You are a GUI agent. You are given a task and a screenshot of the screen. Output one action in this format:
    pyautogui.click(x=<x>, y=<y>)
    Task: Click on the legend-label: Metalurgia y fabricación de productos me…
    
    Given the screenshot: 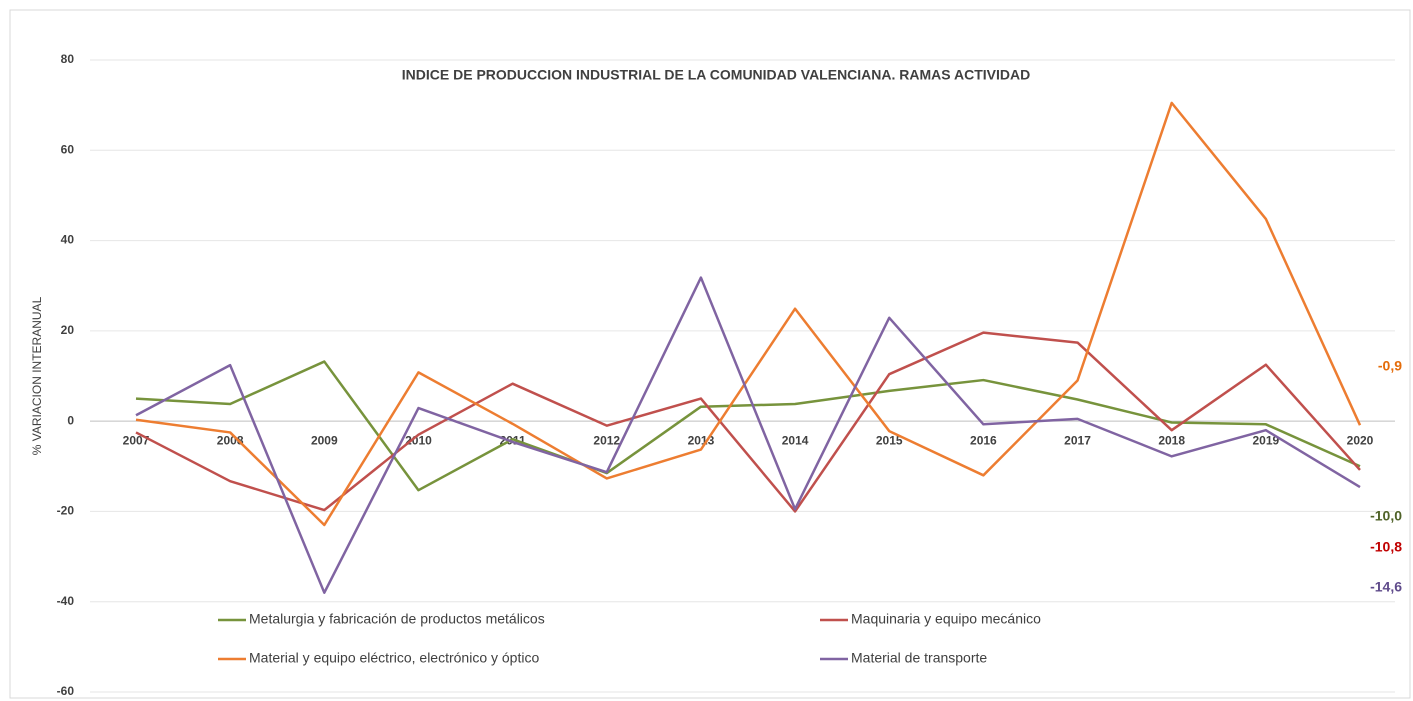 What is the action you would take?
    pyautogui.click(x=397, y=619)
    